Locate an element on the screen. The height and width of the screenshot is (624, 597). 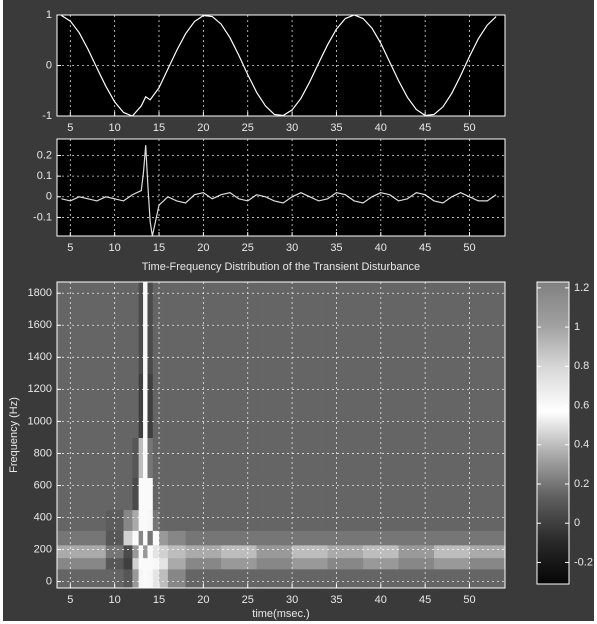
y-tick-label: 1400 is located at coordinates (40, 357).